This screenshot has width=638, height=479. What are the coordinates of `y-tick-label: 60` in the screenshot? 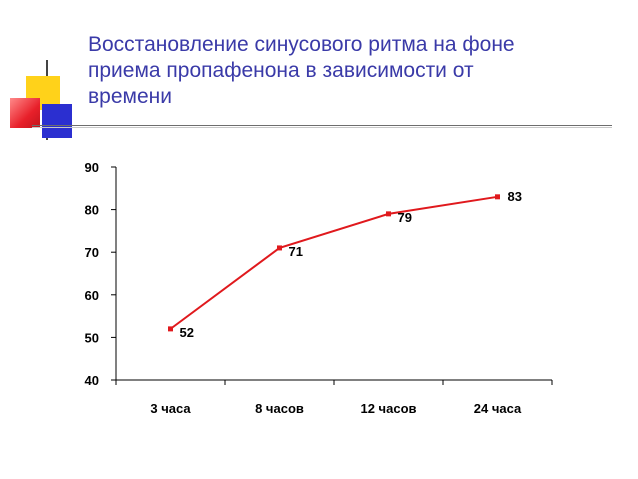 It's located at (92, 295).